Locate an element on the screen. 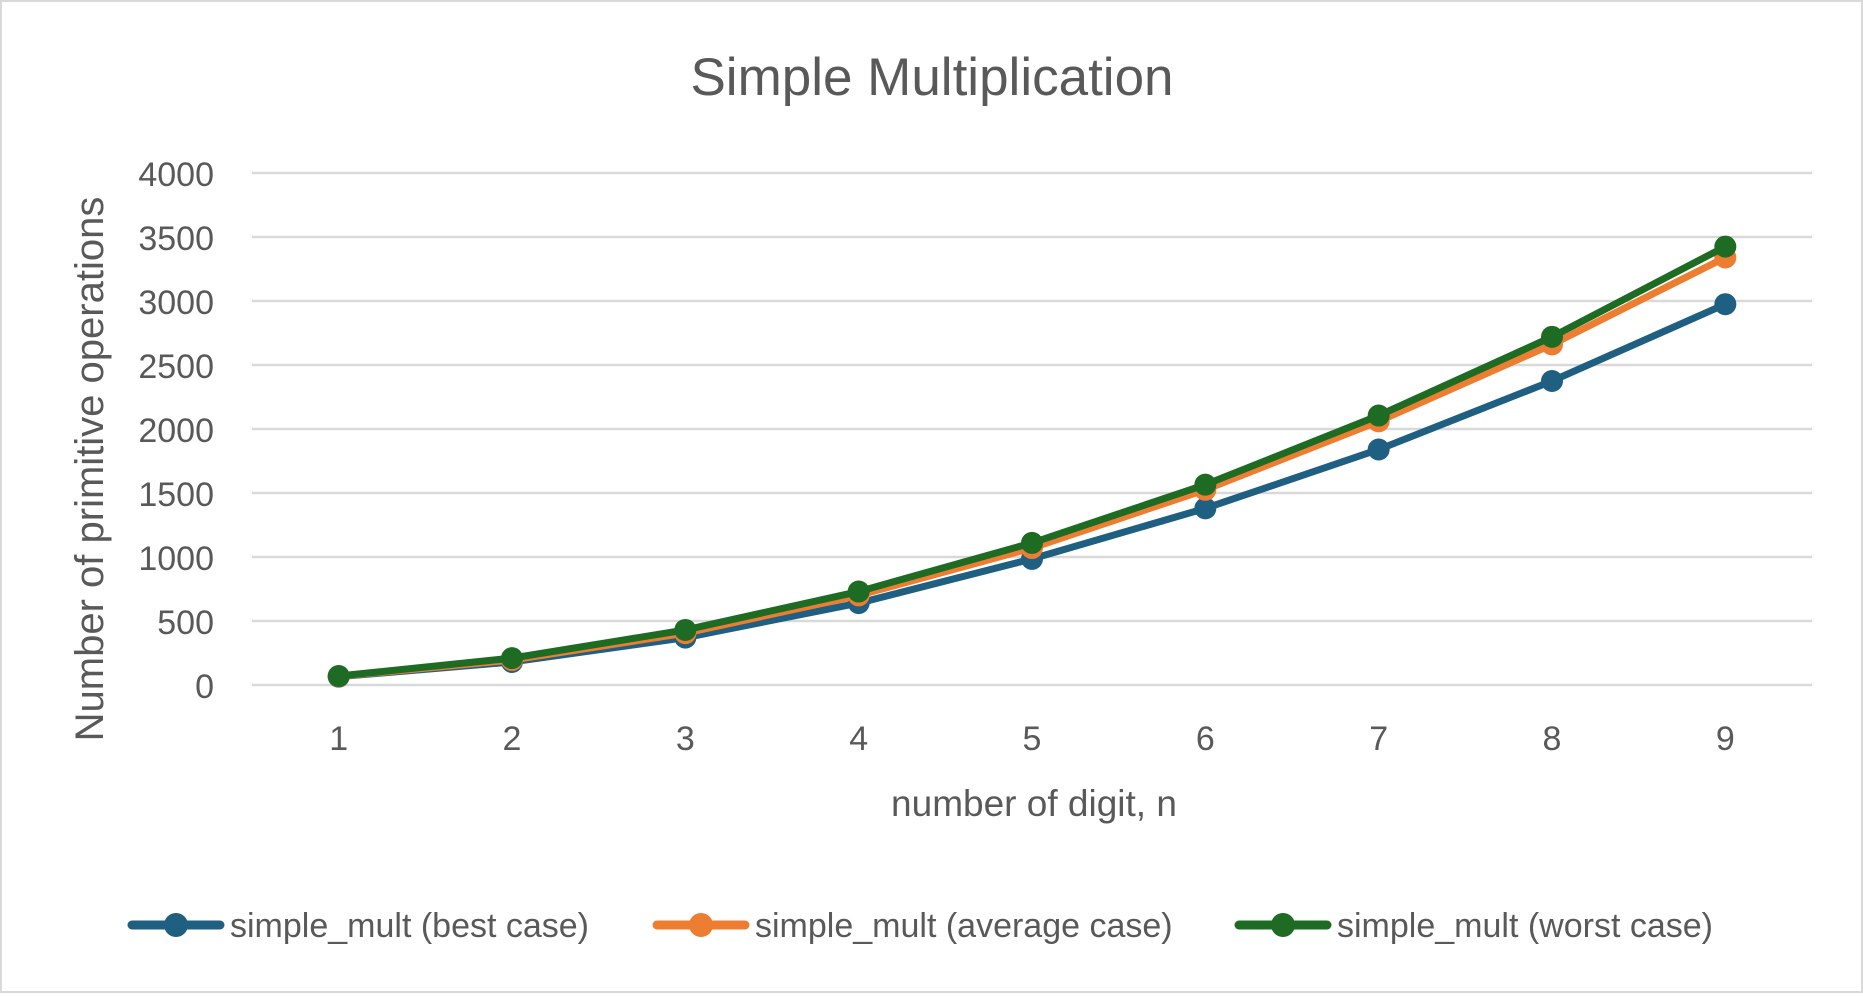 Image resolution: width=1863 pixels, height=996 pixels. y-axis-ticks: 0 500 1000 1500 2000 2500 3000 3500 4000 is located at coordinates (176, 431).